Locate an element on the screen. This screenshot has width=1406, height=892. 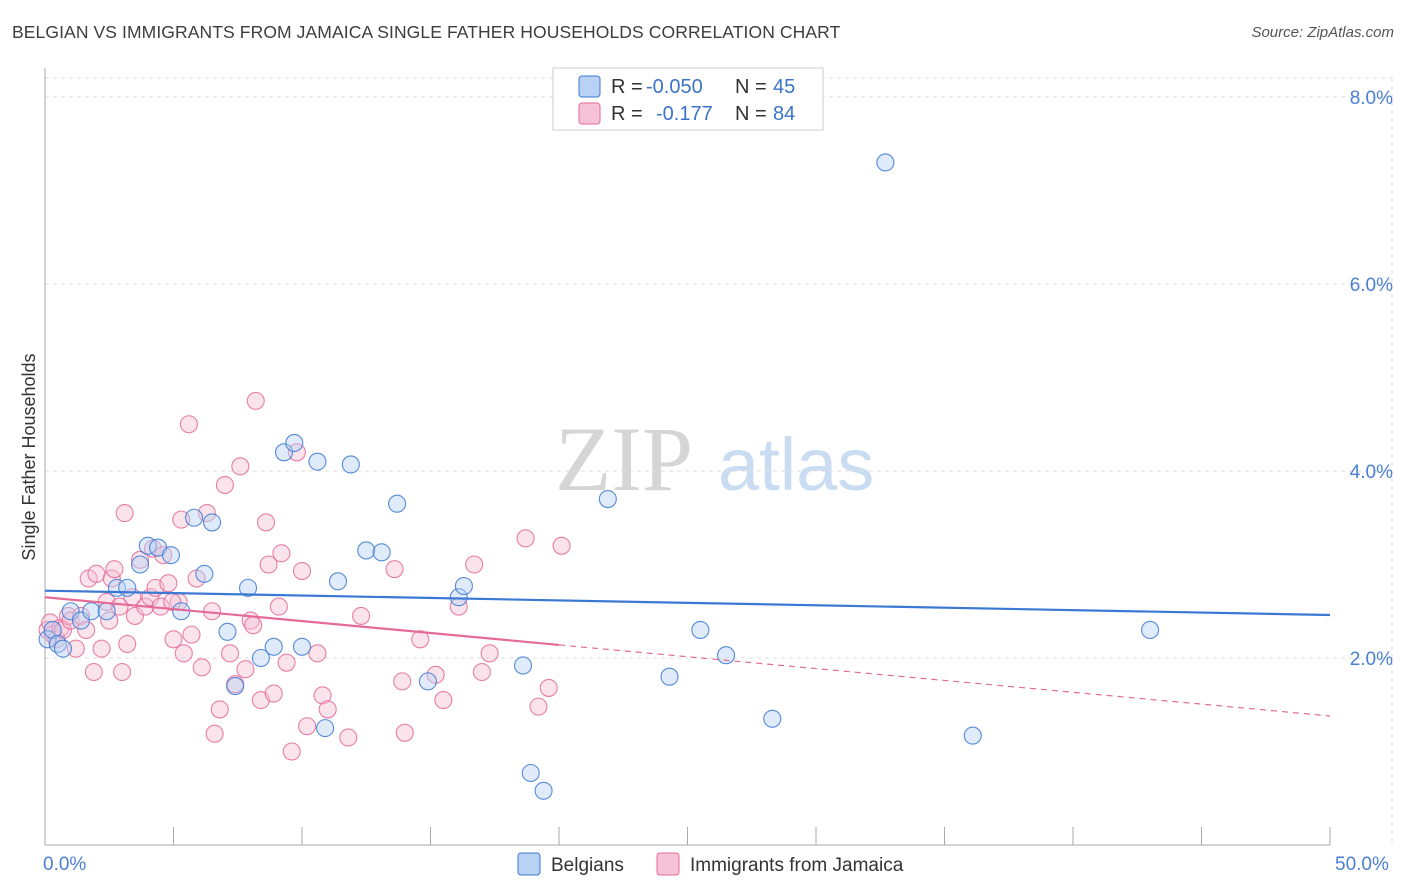
belgian-trend-line is located at coordinates (687, 603).